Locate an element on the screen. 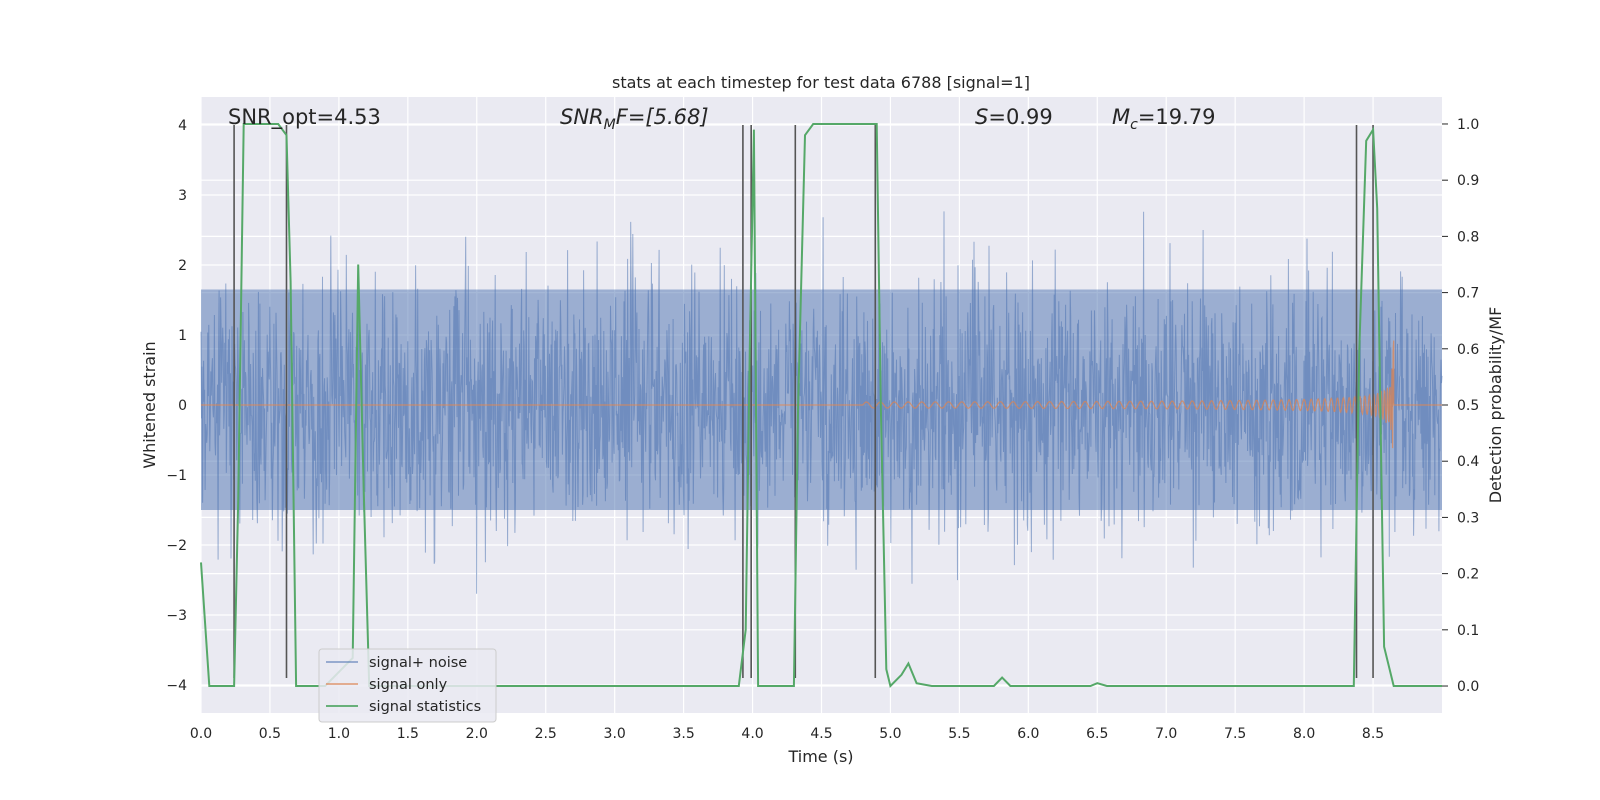  x-tick-label-14: 7.0 is located at coordinates (1166, 734).